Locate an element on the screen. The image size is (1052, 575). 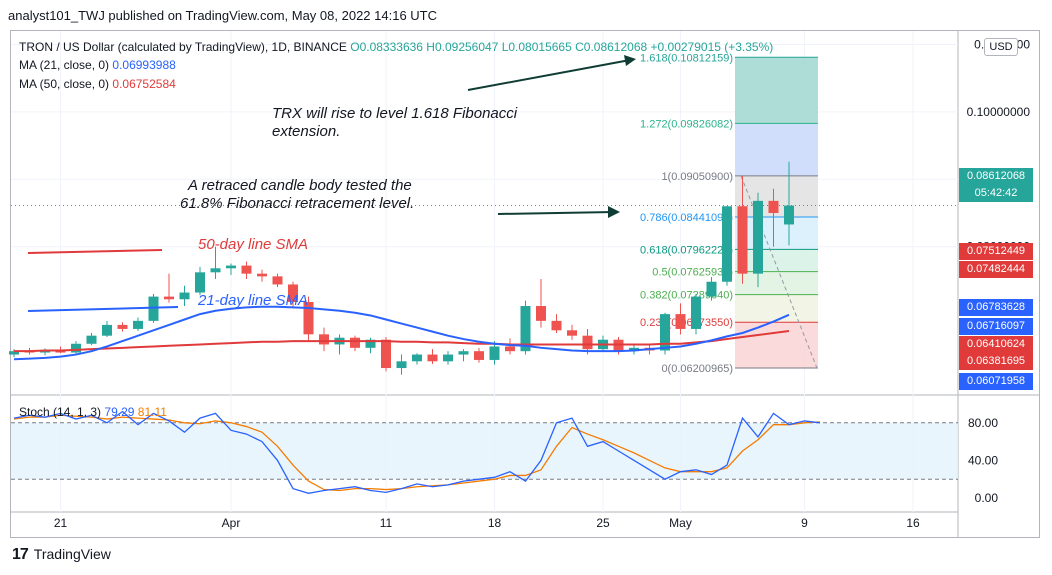
fib-label-0.5: 0.5(0.07625933) is located at coordinates (692, 273).